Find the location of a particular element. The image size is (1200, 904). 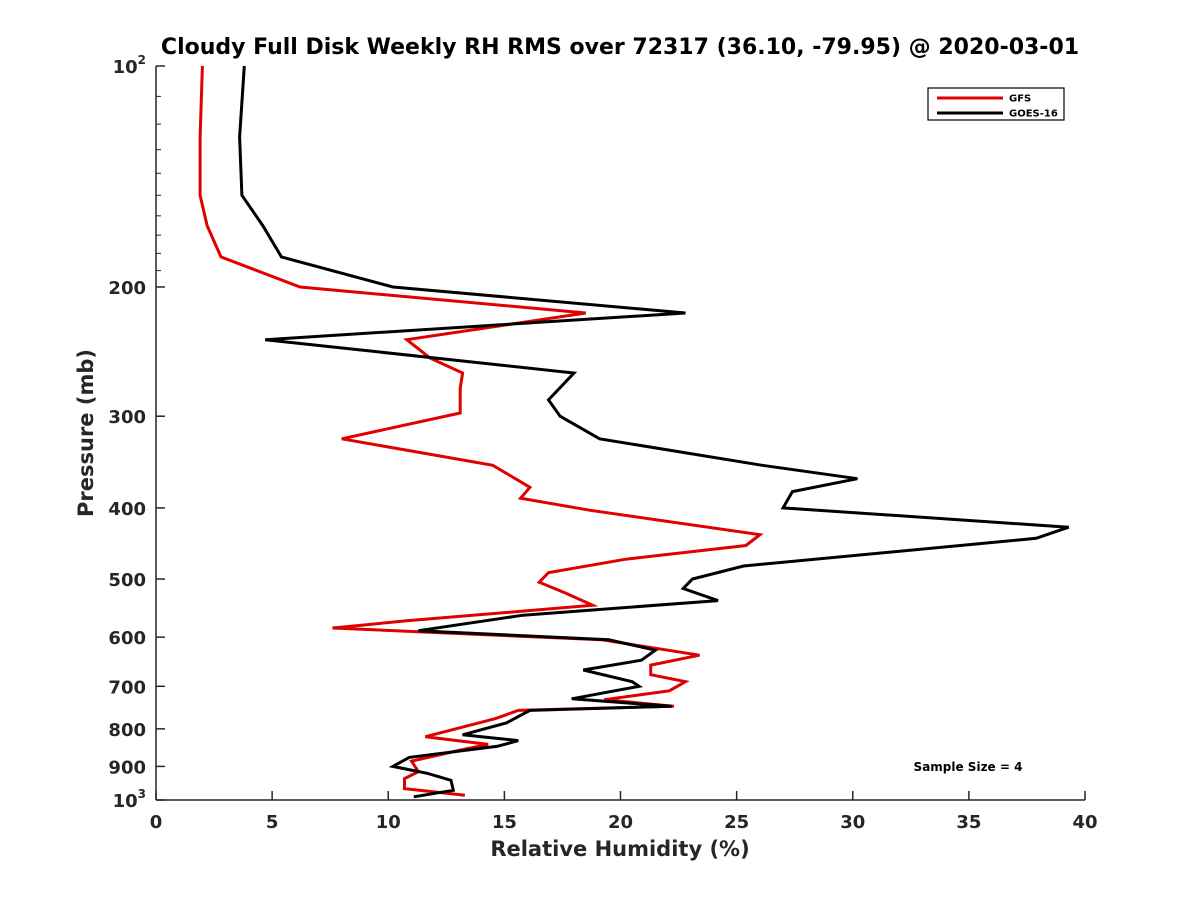

y-tick-label: 10³ is located at coordinates (129, 799).